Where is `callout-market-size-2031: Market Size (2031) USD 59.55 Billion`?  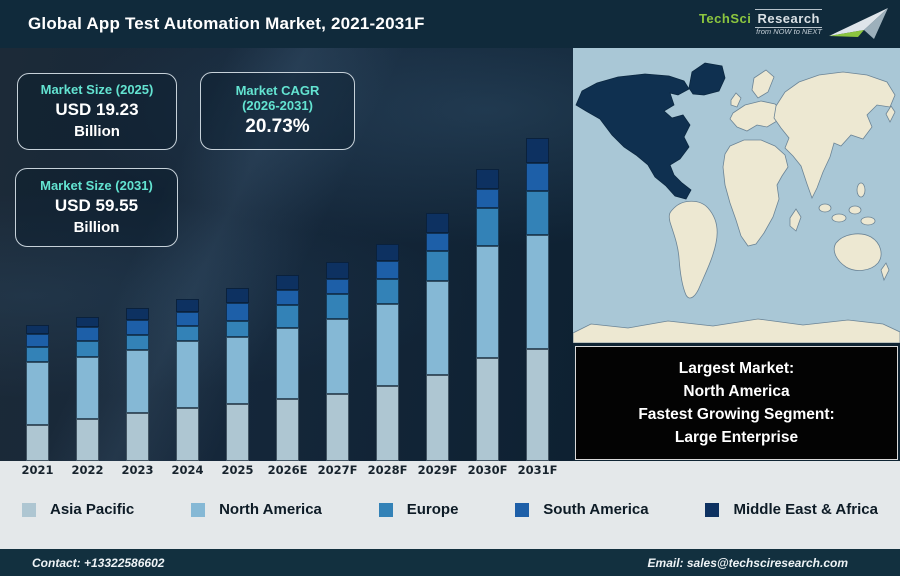
callout-market-size-2031: Market Size (2031) USD 59.55 Billion is located at coordinates (96, 207).